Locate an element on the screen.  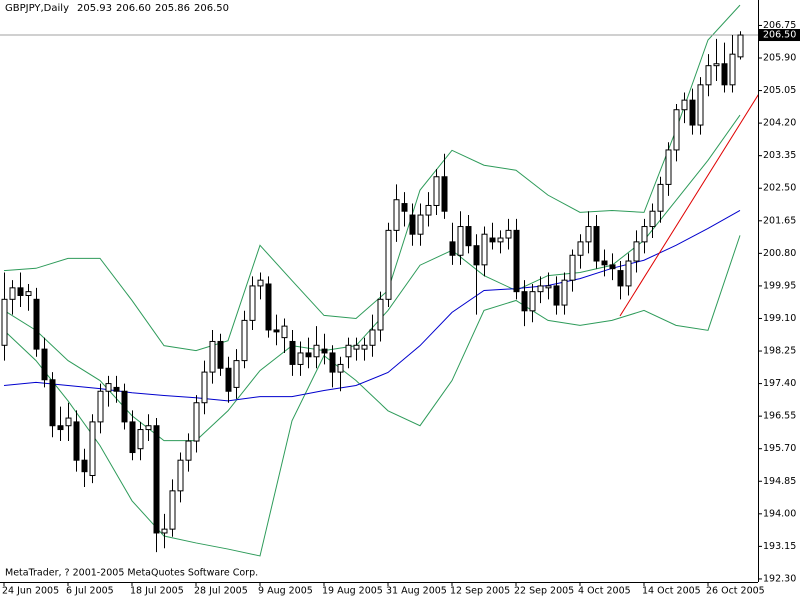
x-tick-label: 28 Jul 2005 is located at coordinates (221, 591).